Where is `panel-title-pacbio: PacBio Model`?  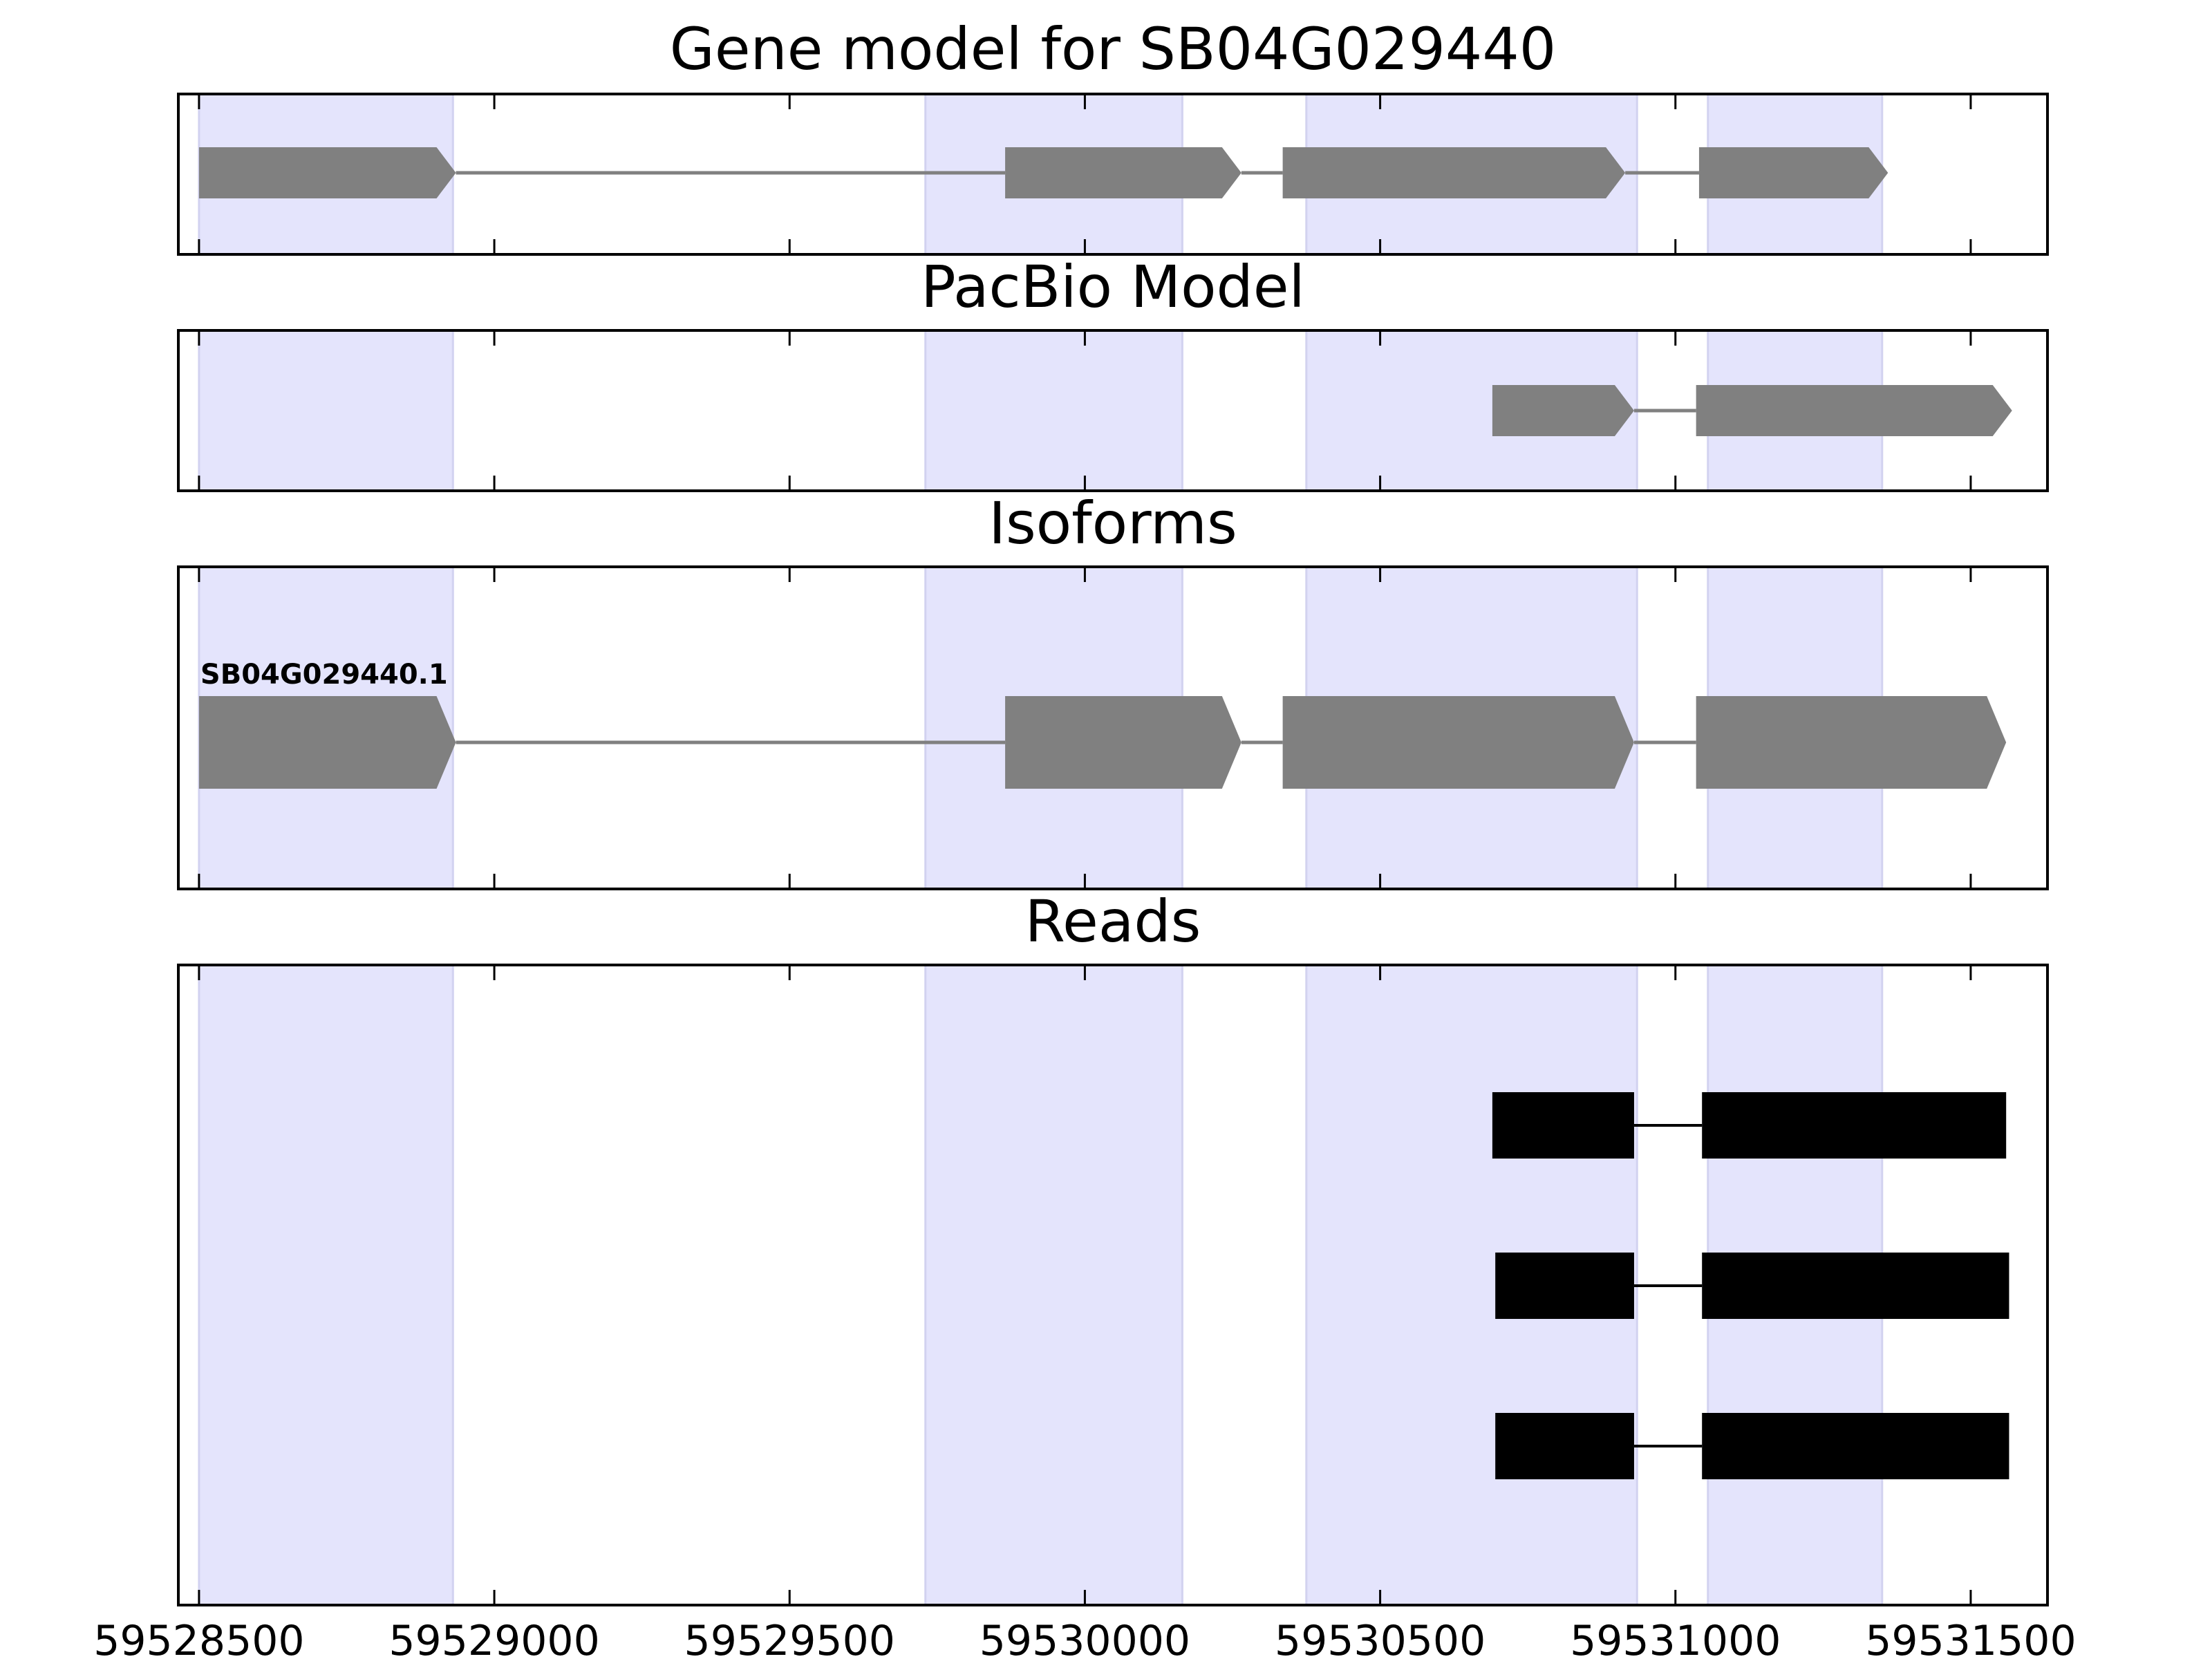
panel-title-pacbio: PacBio Model is located at coordinates (1113, 287).